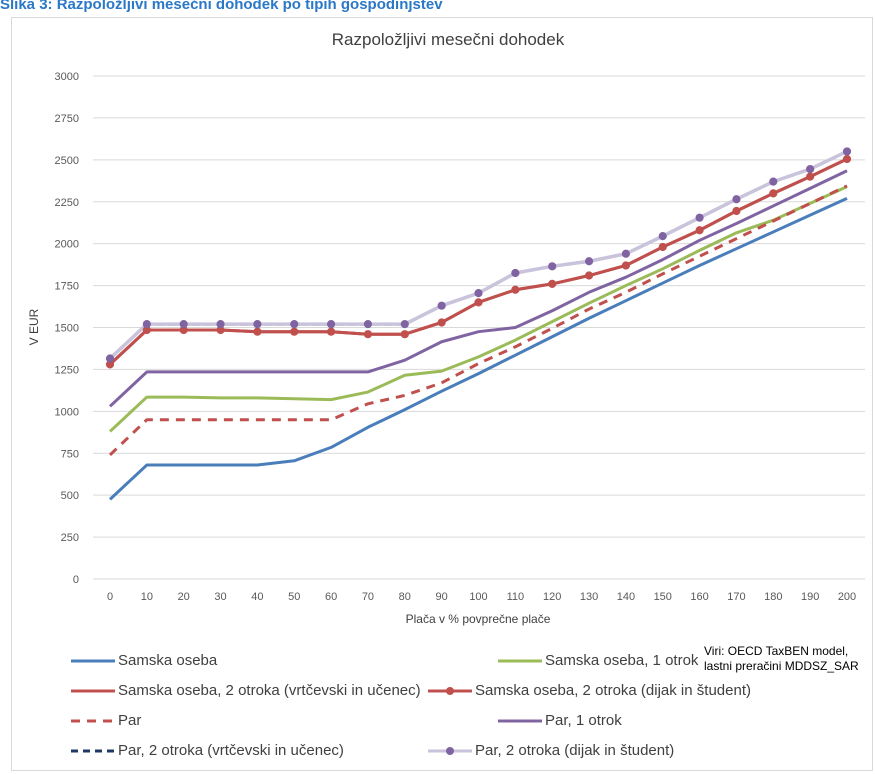  I want to click on y-tick-label: 1750, so click(67, 287).